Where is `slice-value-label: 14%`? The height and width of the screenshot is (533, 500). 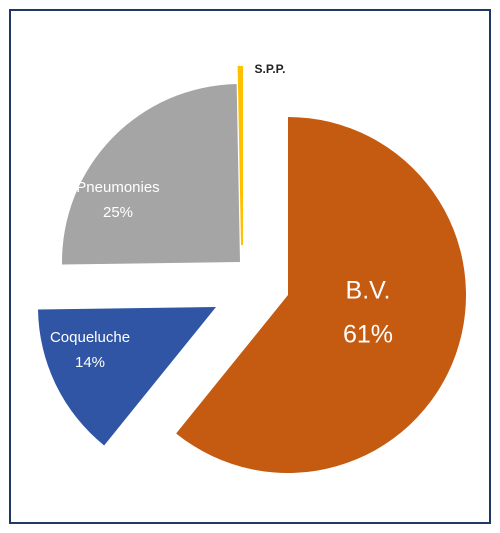
slice-value-label: 14% is located at coordinates (90, 362).